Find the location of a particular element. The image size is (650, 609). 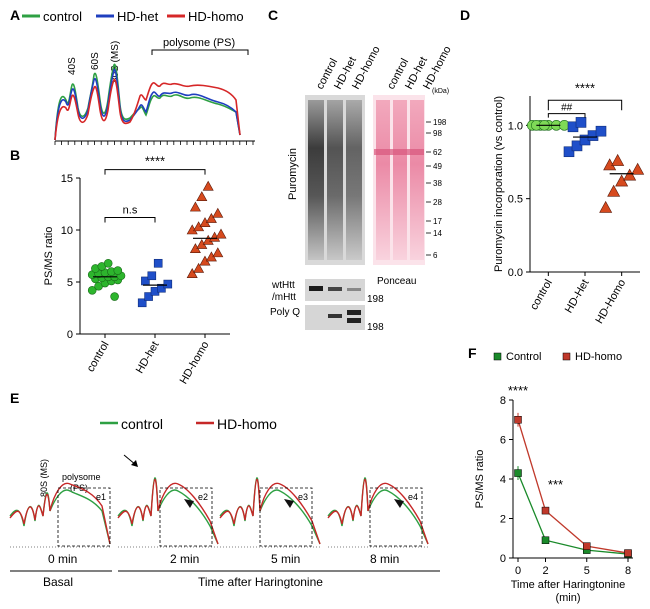

mw-marker-label: 14 is located at coordinates (437, 233).